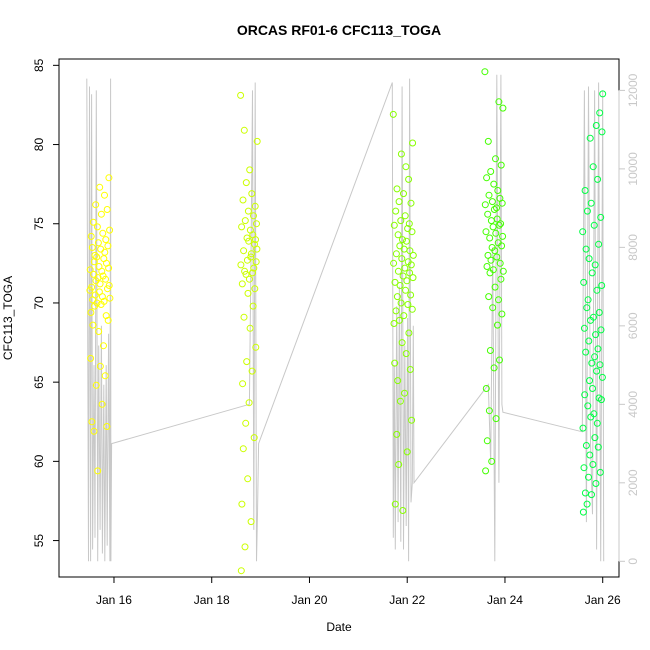 This screenshot has width=650, height=650. Describe the element at coordinates (39, 145) in the screenshot. I see `y-tick-label: 80` at that location.